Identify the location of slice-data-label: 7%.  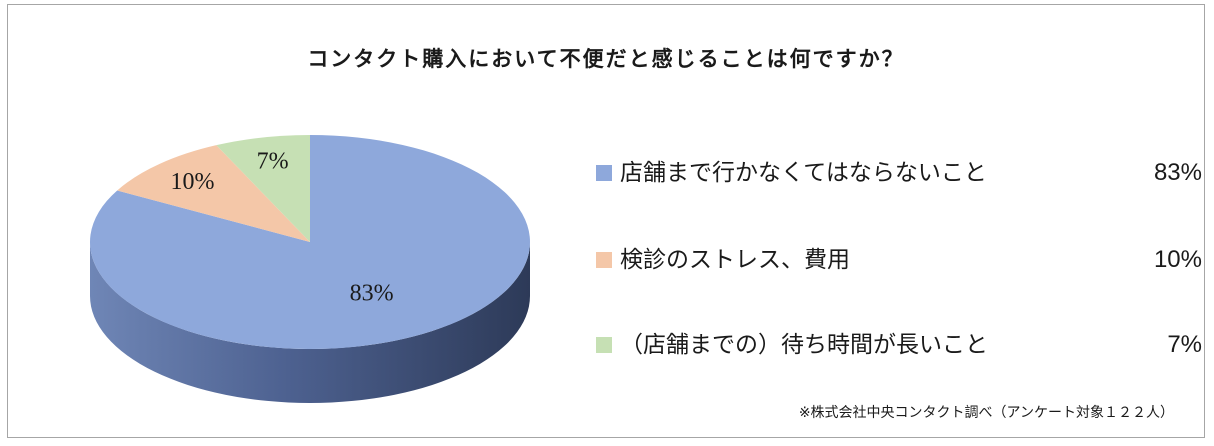
(273, 162).